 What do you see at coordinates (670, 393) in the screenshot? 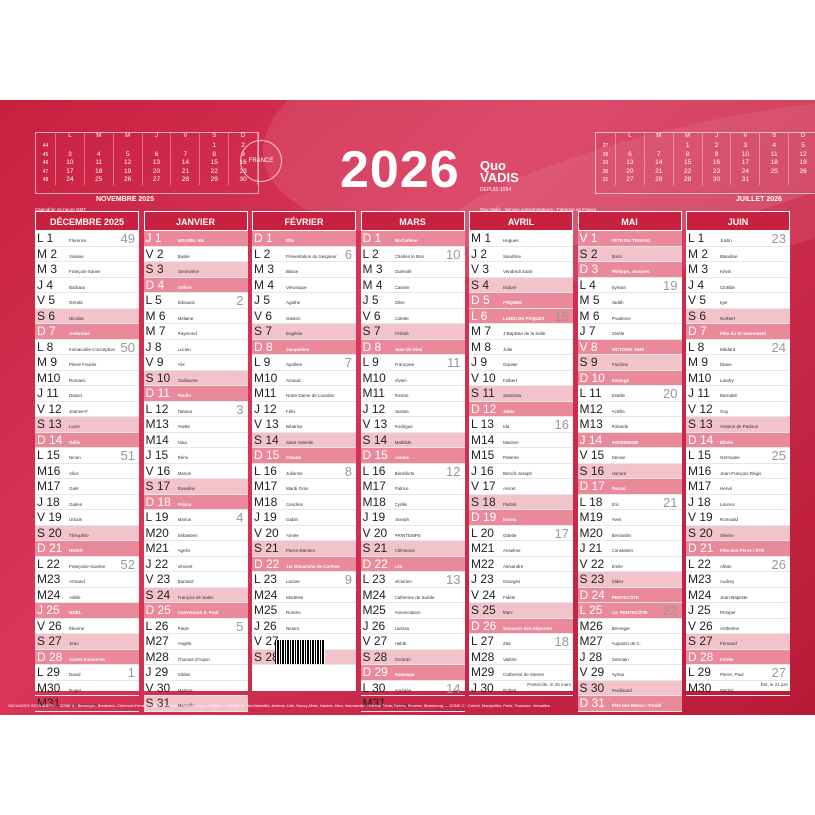
I see `week-number: 20` at bounding box center [670, 393].